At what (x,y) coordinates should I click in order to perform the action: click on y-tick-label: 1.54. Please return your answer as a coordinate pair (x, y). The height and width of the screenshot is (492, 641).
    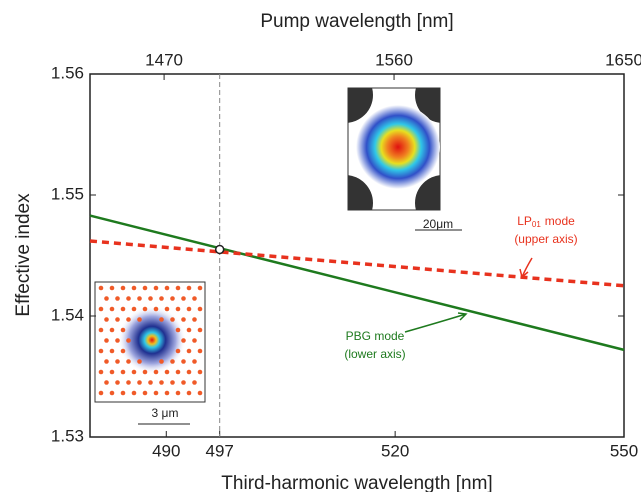
    Looking at the image, I should click on (67, 314).